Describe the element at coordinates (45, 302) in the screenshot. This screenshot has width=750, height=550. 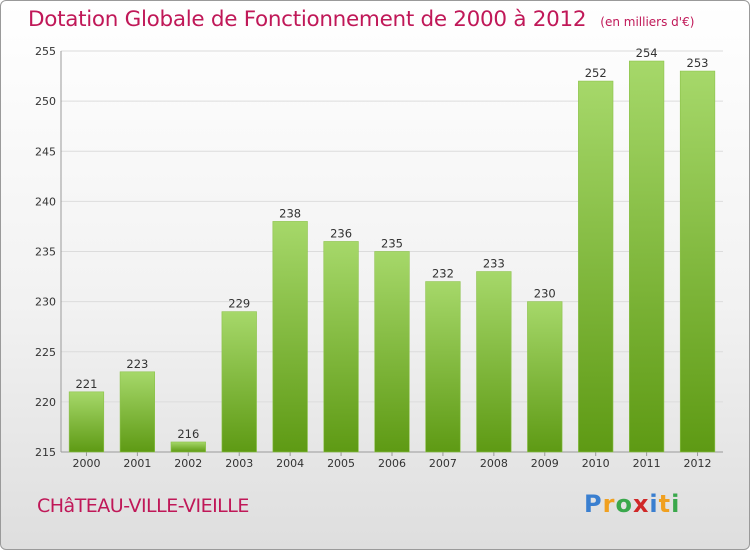
I see `y-tick-label: 230` at that location.